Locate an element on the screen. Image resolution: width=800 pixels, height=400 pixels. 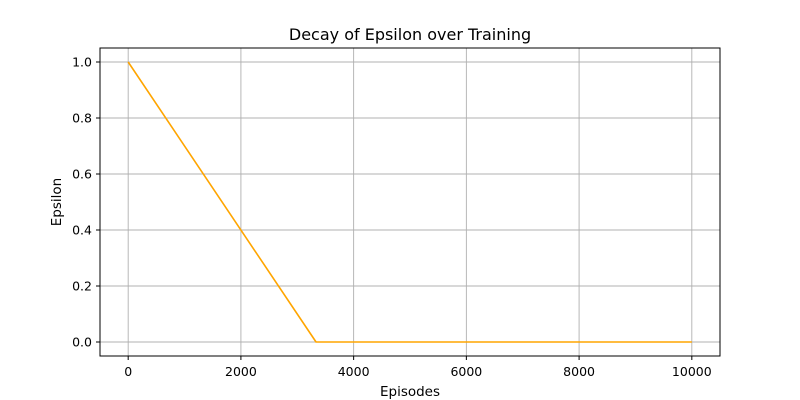
x-tick-label: 8000 is located at coordinates (579, 371).